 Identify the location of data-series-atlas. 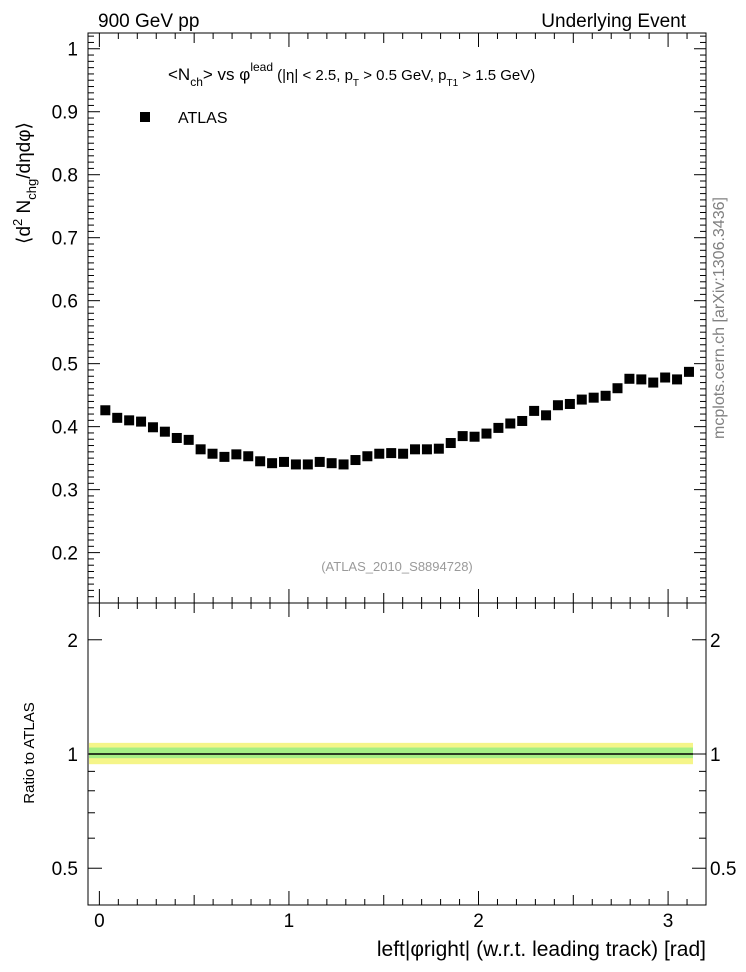
(397, 418).